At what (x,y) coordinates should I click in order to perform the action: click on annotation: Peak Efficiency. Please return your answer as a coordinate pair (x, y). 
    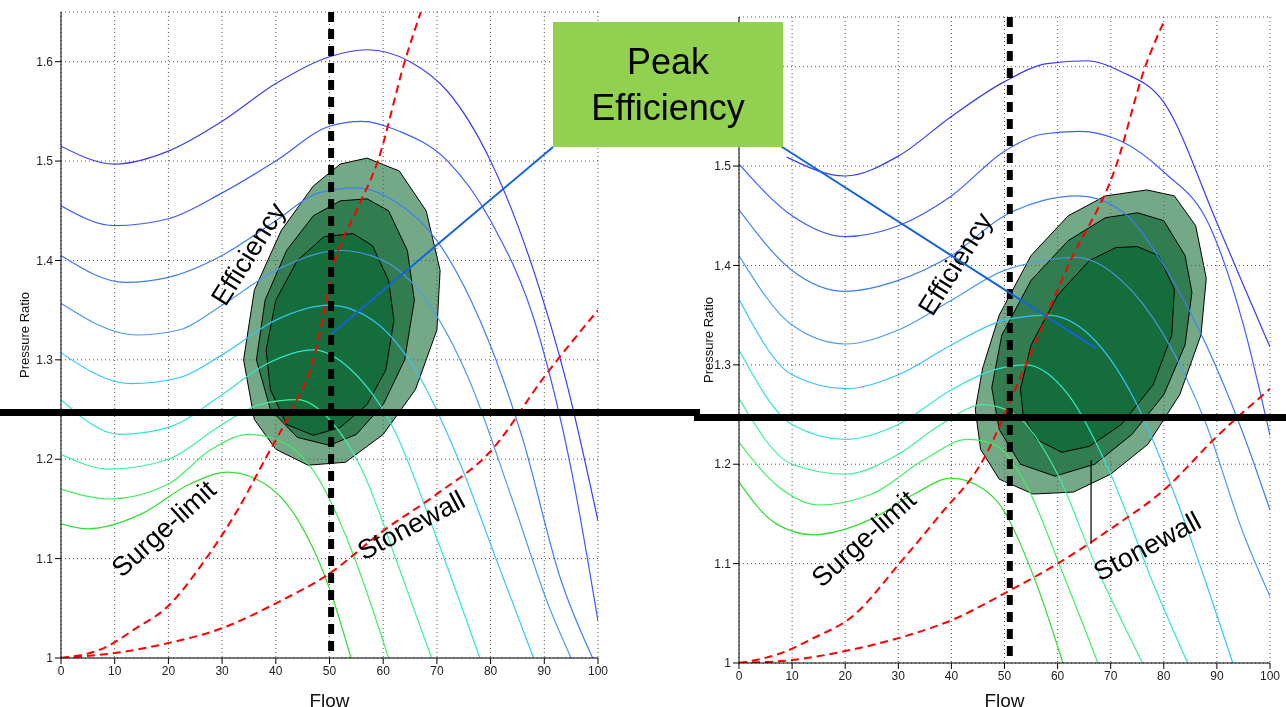
    Looking at the image, I should click on (668, 84).